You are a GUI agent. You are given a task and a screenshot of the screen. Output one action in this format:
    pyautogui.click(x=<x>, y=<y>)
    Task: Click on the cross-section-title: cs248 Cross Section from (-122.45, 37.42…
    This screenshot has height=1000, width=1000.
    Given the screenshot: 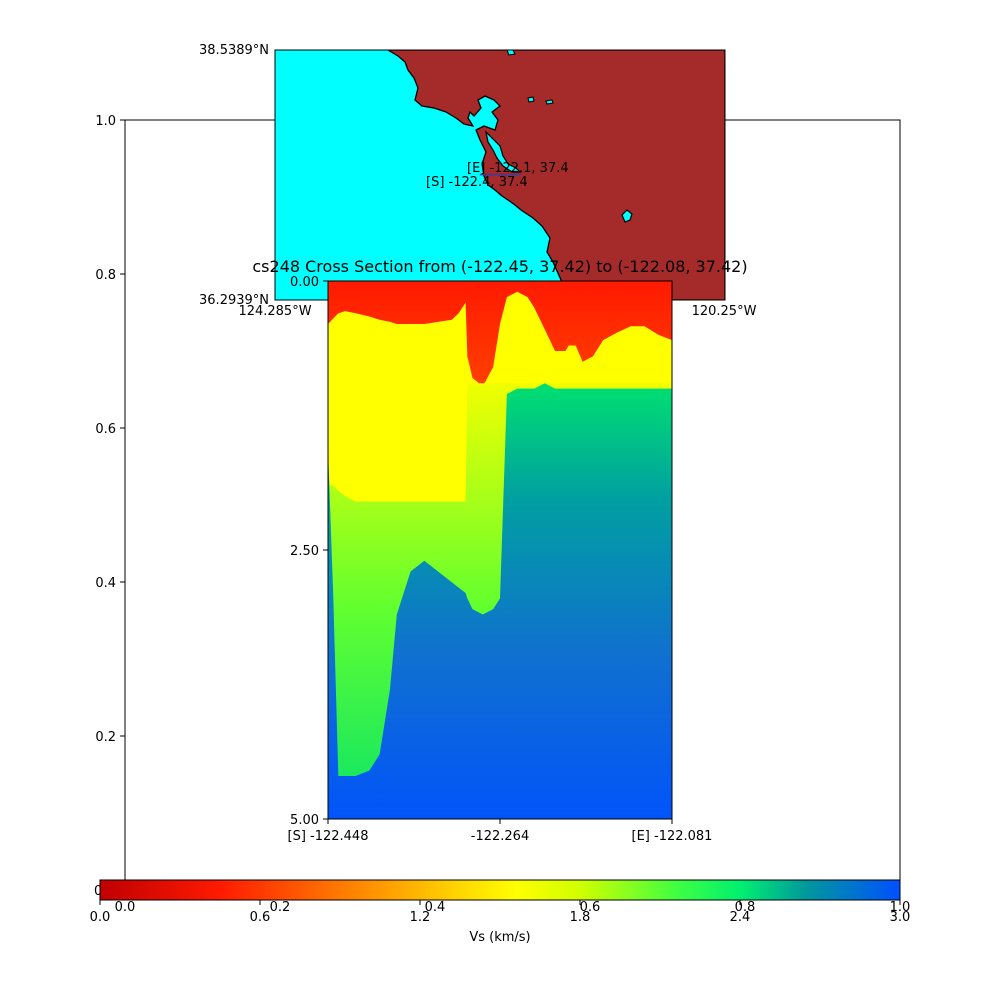 What is the action you would take?
    pyautogui.click(x=499, y=266)
    